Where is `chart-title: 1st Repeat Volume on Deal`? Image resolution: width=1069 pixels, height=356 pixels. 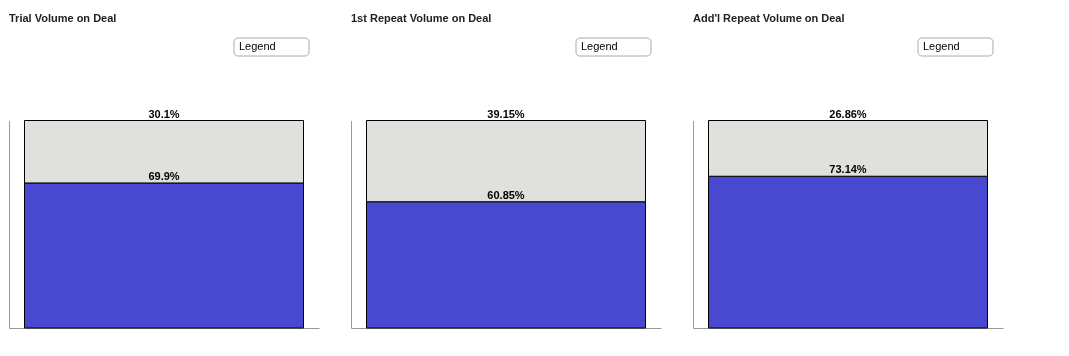 chart-title: 1st Repeat Volume on Deal is located at coordinates (421, 17).